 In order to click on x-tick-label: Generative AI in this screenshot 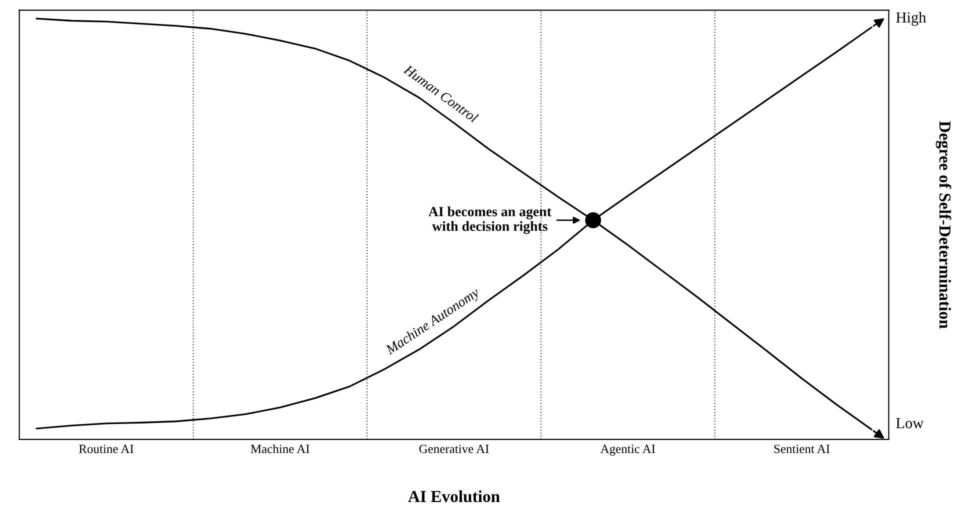, I will do `click(454, 449)`.